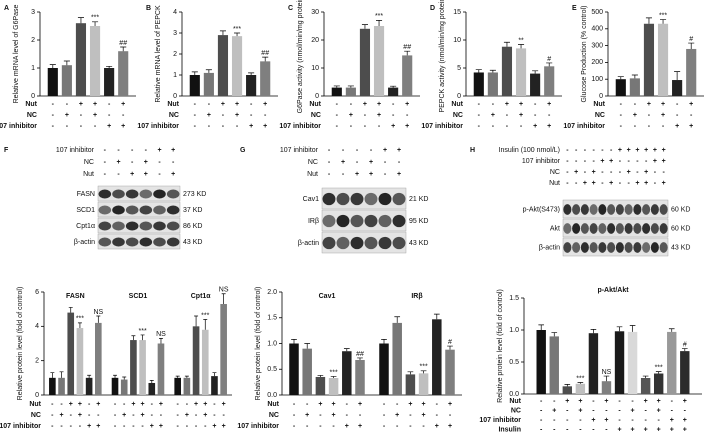 The width and height of the screenshot is (709, 437). Describe the element at coordinates (418, 221) in the screenshot. I see `band-size: 95 KD` at that location.